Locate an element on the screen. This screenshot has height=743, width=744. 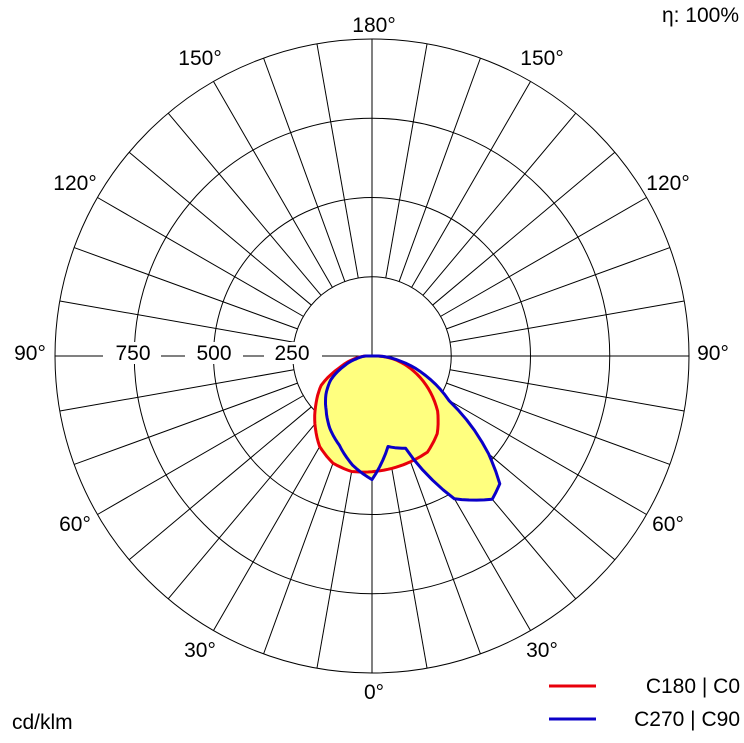
angle-label-60-left: 60° is located at coordinates (75, 524).